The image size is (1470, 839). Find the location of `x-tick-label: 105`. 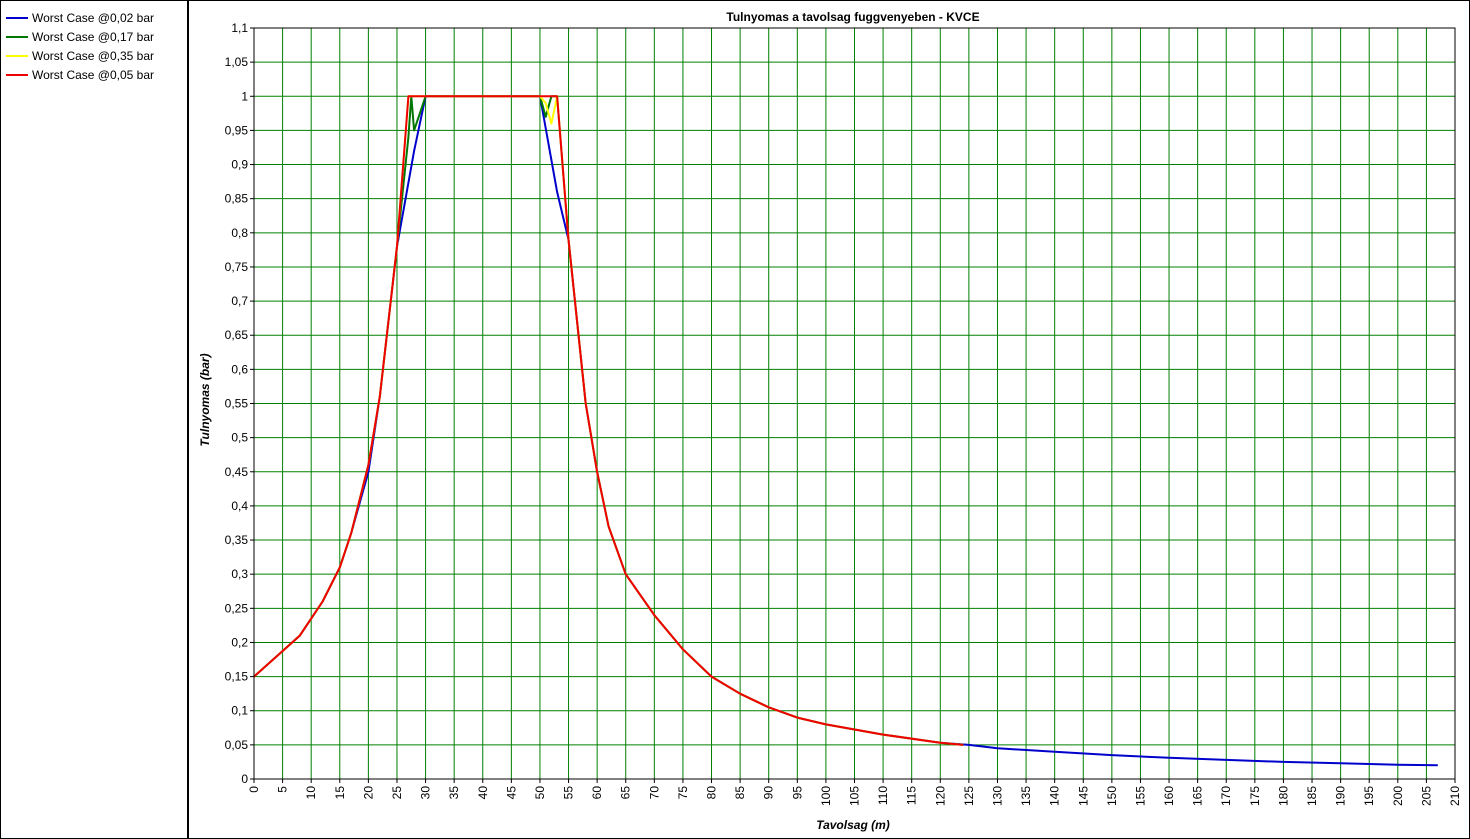

x-tick-label: 105 is located at coordinates (855, 796).